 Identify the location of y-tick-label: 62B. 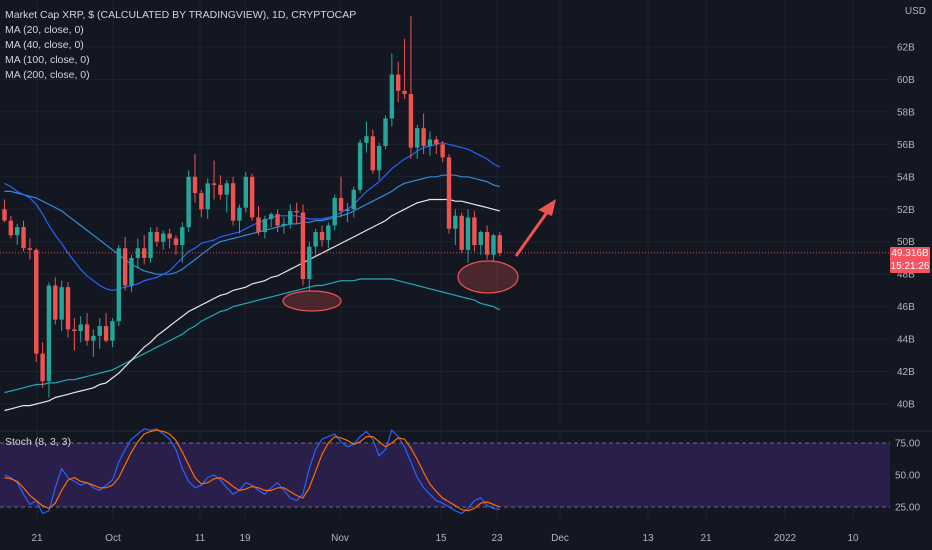
(906, 48).